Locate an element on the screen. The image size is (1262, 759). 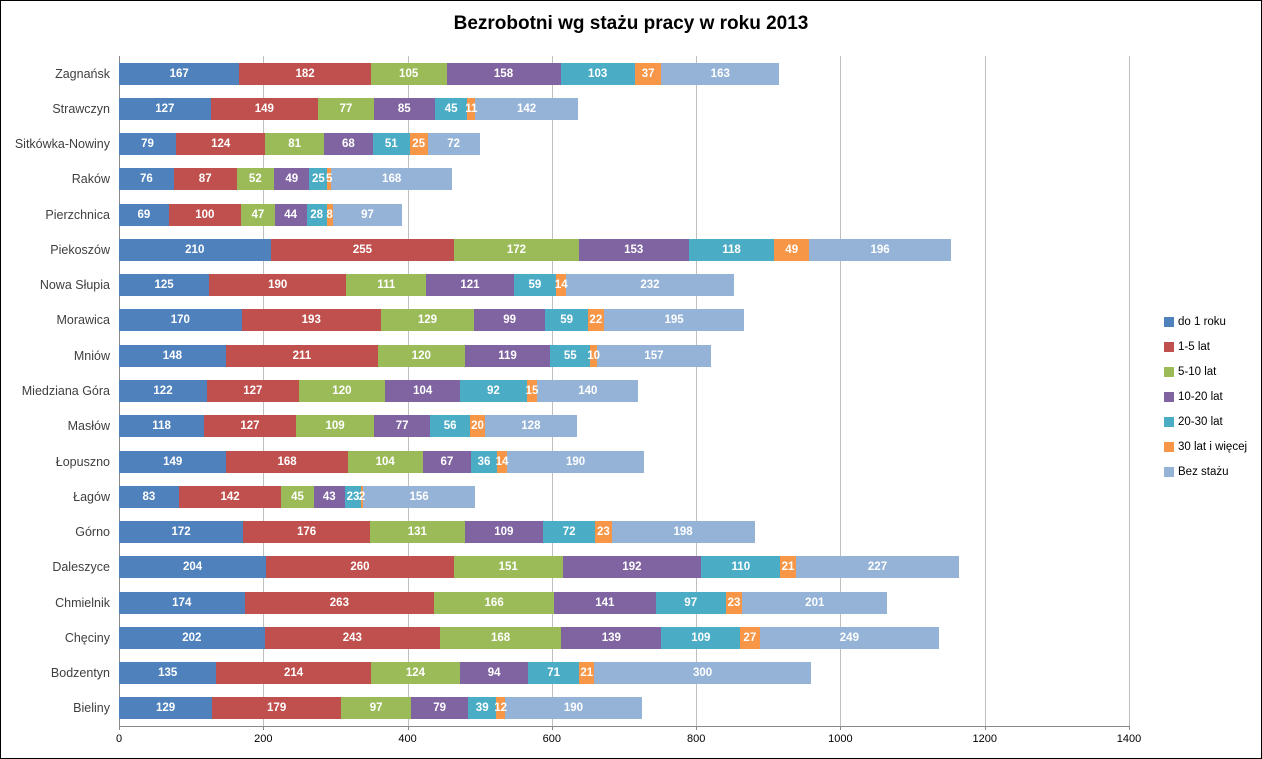
segment-value-label: 100 is located at coordinates (205, 214).